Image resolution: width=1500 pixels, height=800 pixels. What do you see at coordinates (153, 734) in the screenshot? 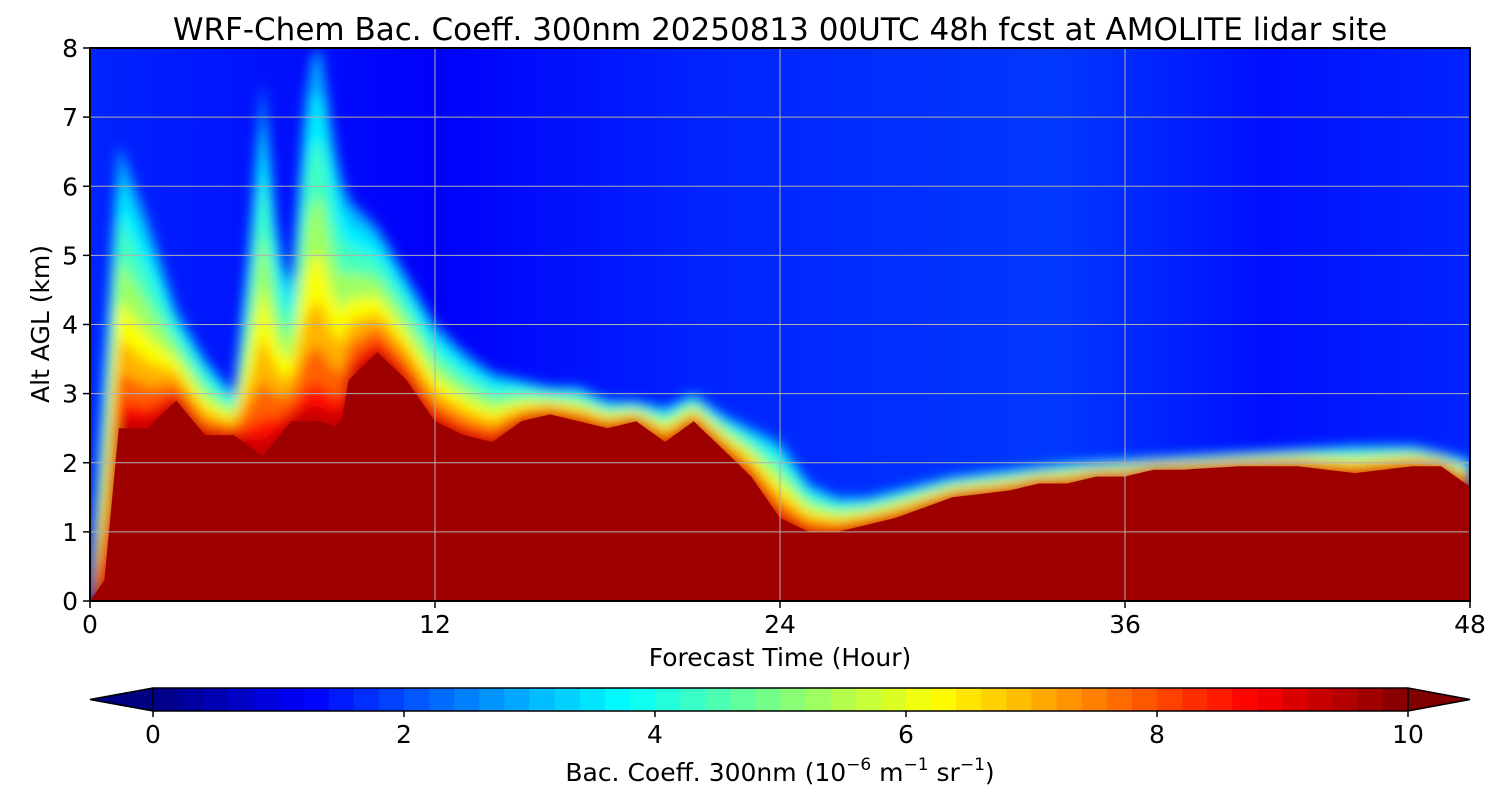
I see `colorbar-tick-label: 0` at bounding box center [153, 734].